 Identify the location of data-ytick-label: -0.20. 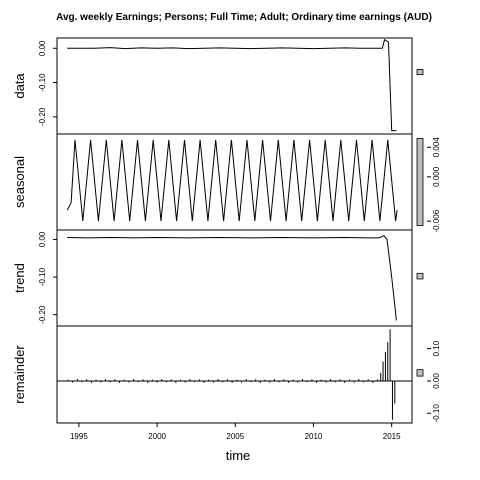
(42, 116).